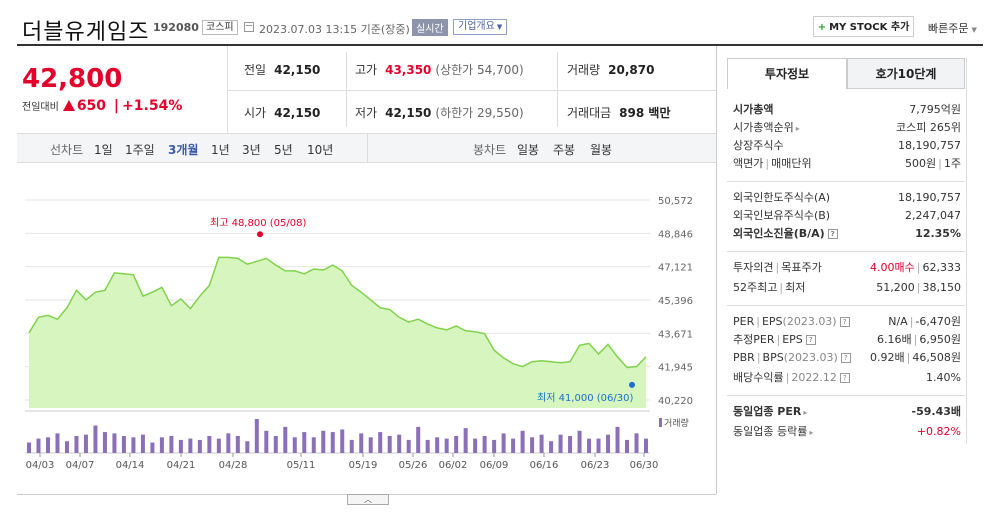 The image size is (1001, 514). Describe the element at coordinates (748, 163) in the screenshot. I see `info-key: 액면가` at that location.